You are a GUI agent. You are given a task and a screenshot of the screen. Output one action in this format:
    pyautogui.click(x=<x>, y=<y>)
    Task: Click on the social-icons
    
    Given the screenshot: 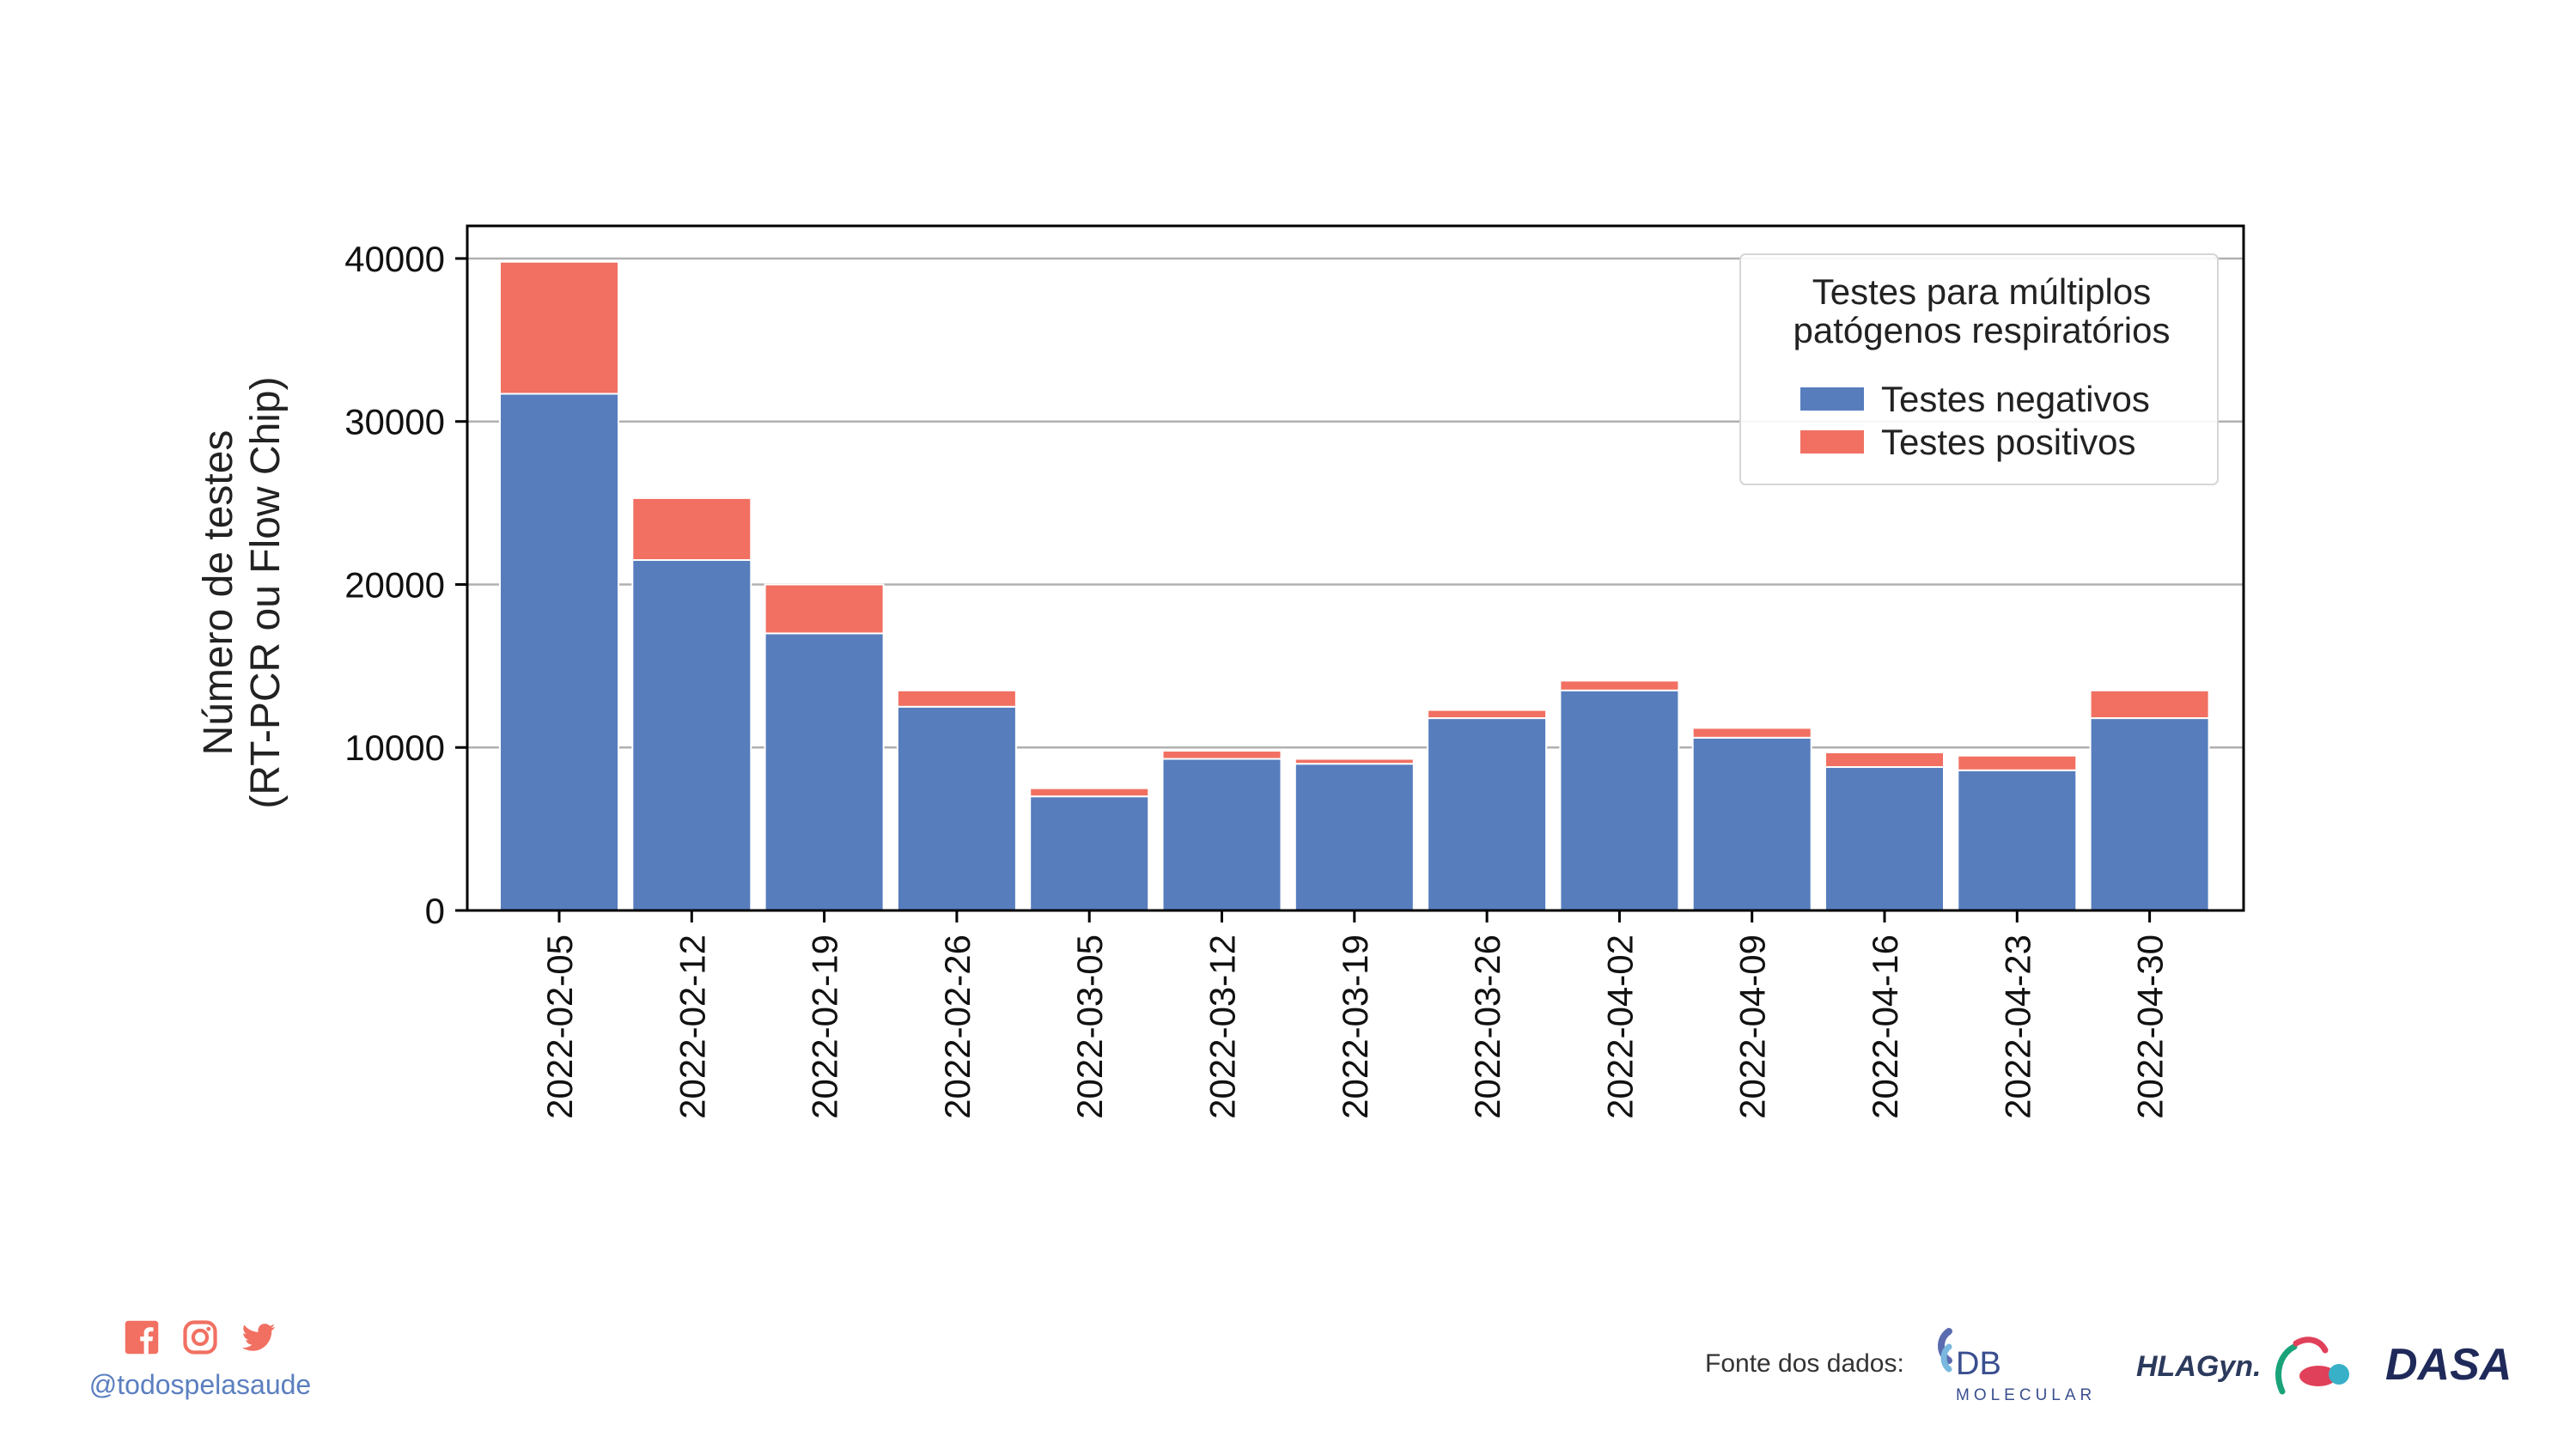 What is the action you would take?
    pyautogui.click(x=200, y=1337)
    